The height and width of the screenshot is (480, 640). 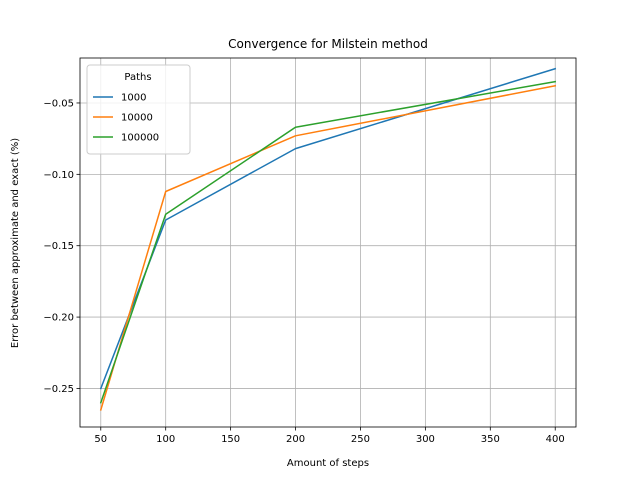 What do you see at coordinates (58, 103) in the screenshot?
I see `y-tick-label: −0.05` at bounding box center [58, 103].